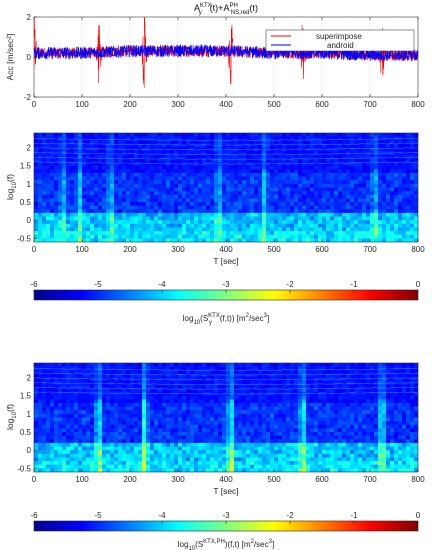 The width and height of the screenshot is (432, 550). I want to click on harmonic-curve, so click(226, 158).